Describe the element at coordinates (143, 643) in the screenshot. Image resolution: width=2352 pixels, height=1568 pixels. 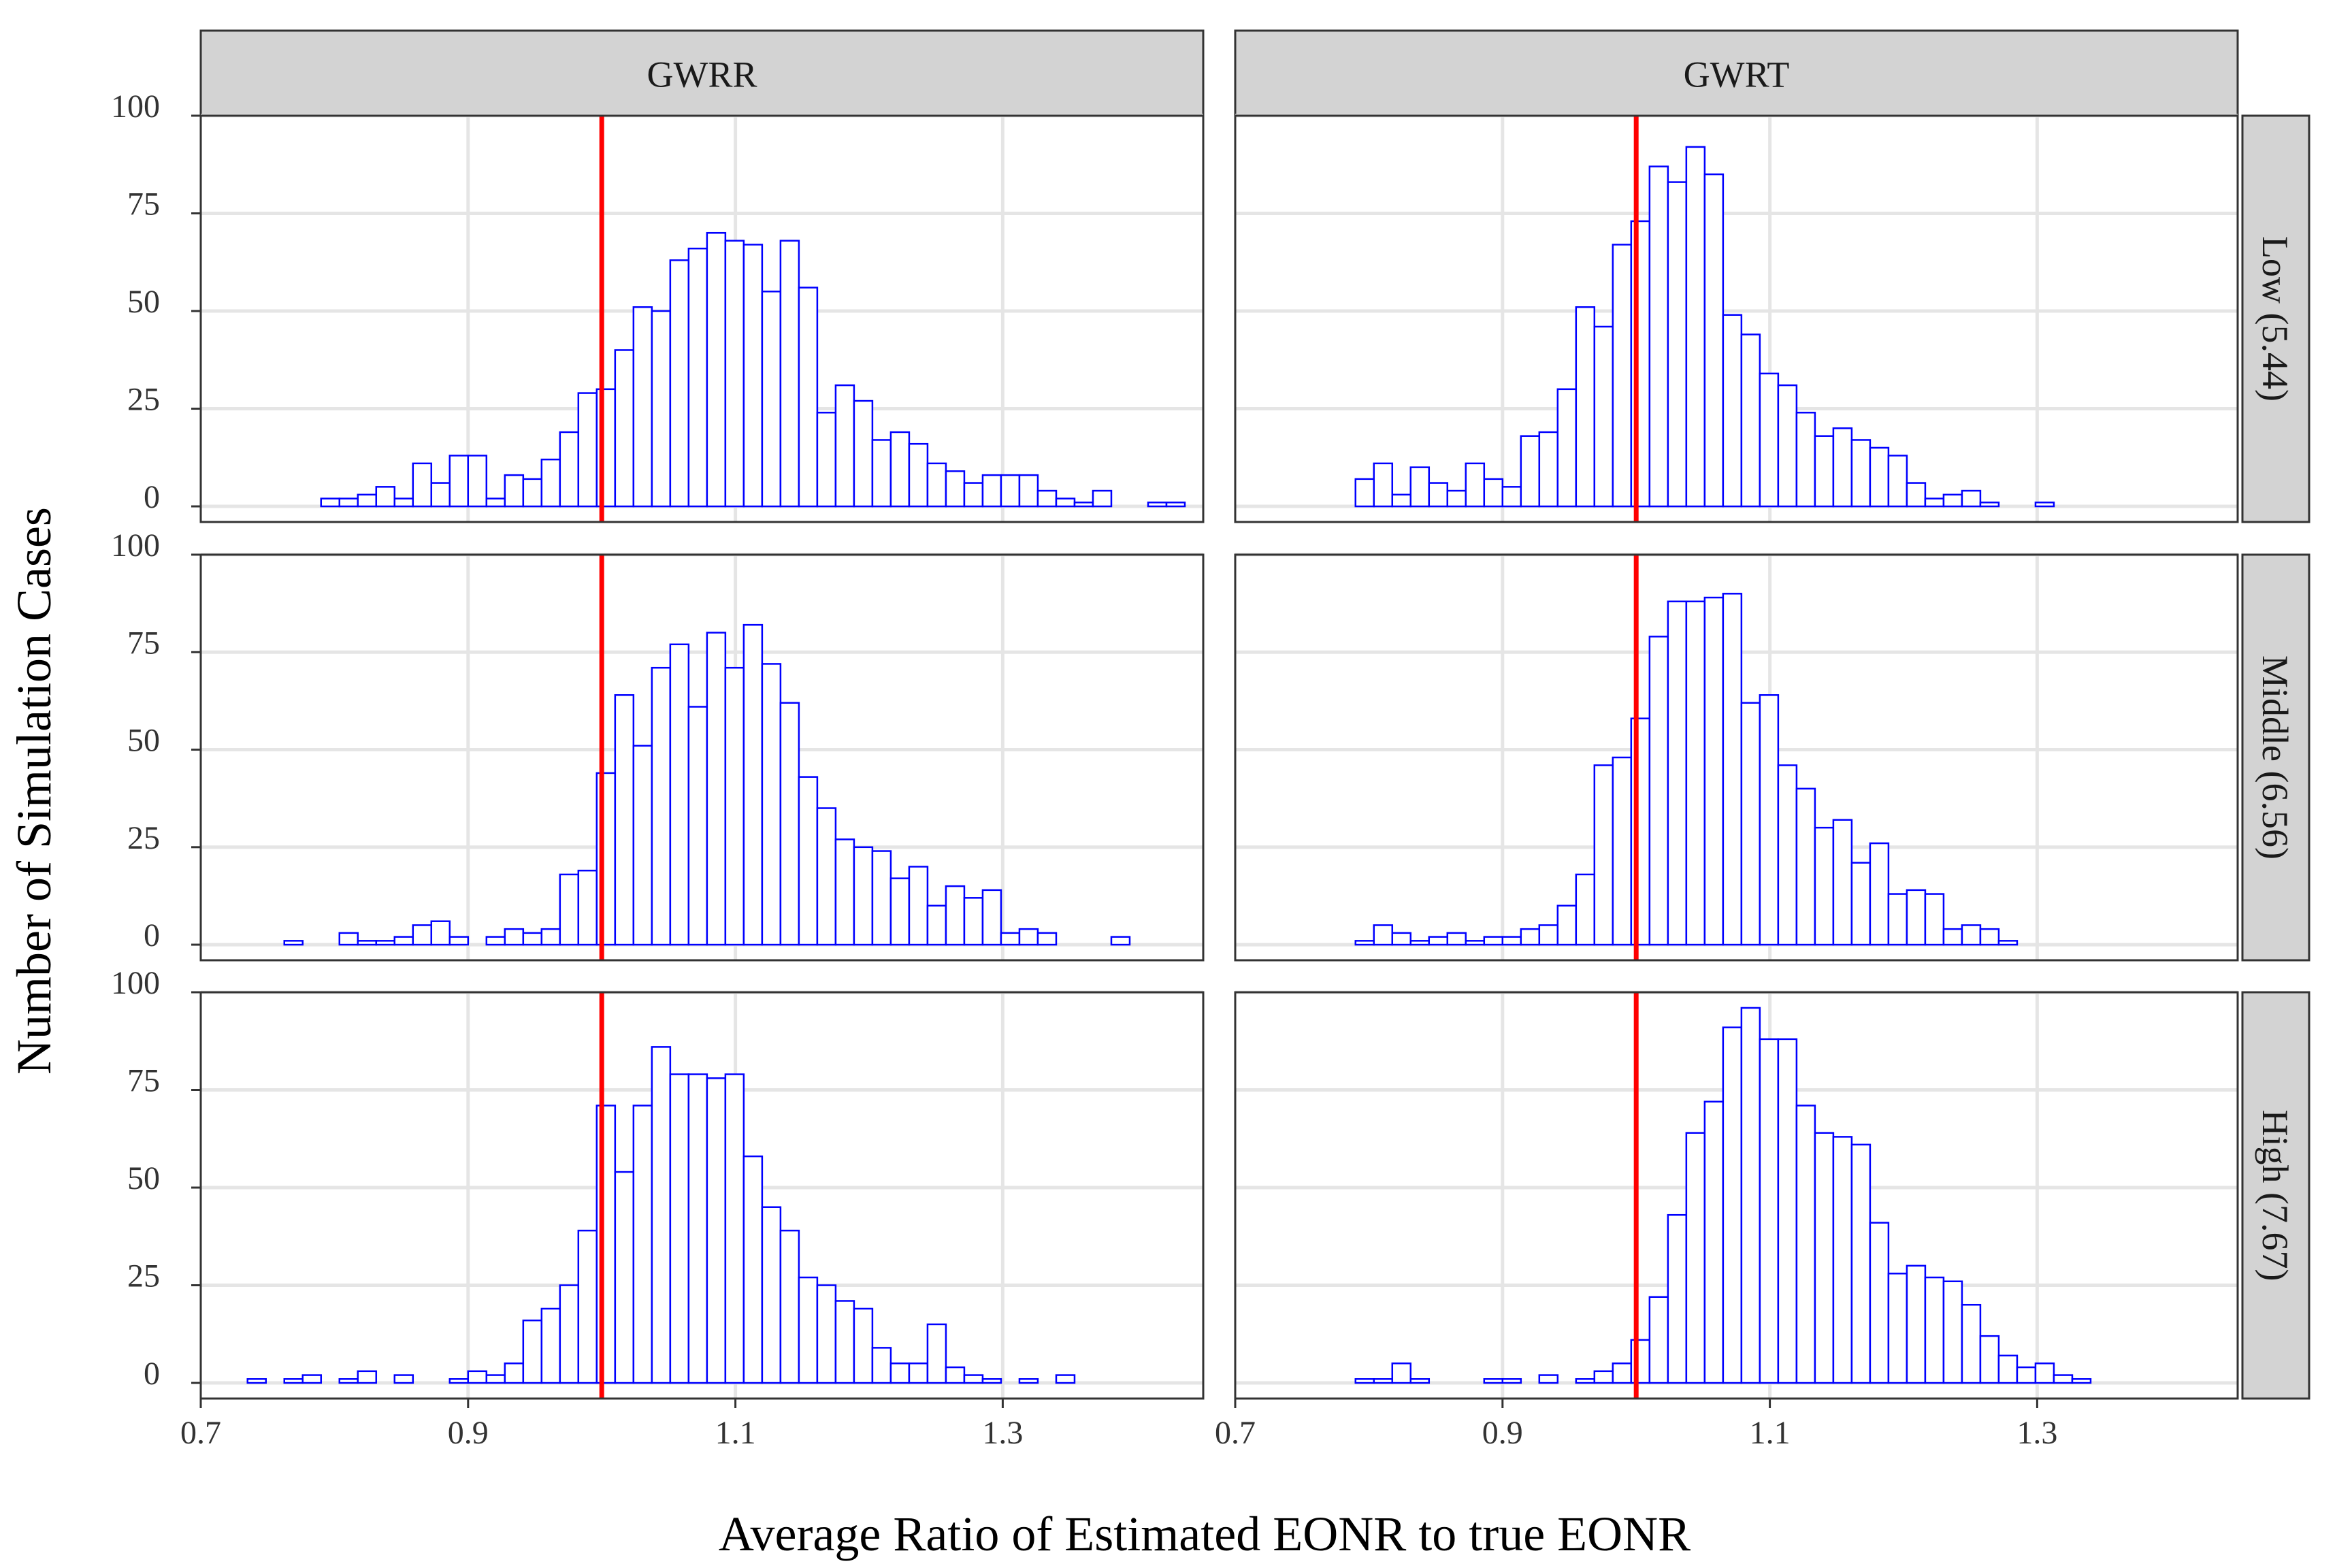
I see `y-tick-label: 75` at that location.